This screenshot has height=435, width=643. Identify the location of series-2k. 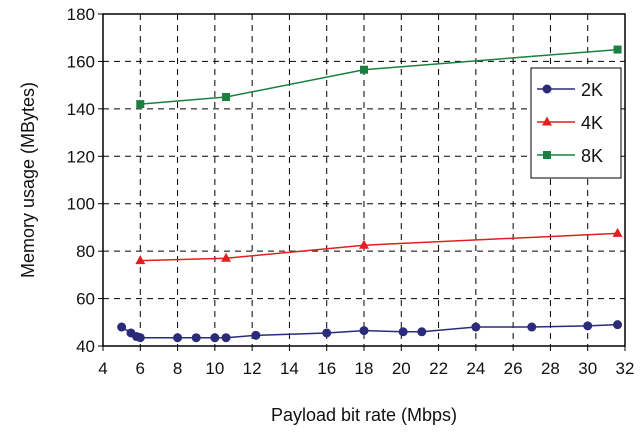
(370, 331).